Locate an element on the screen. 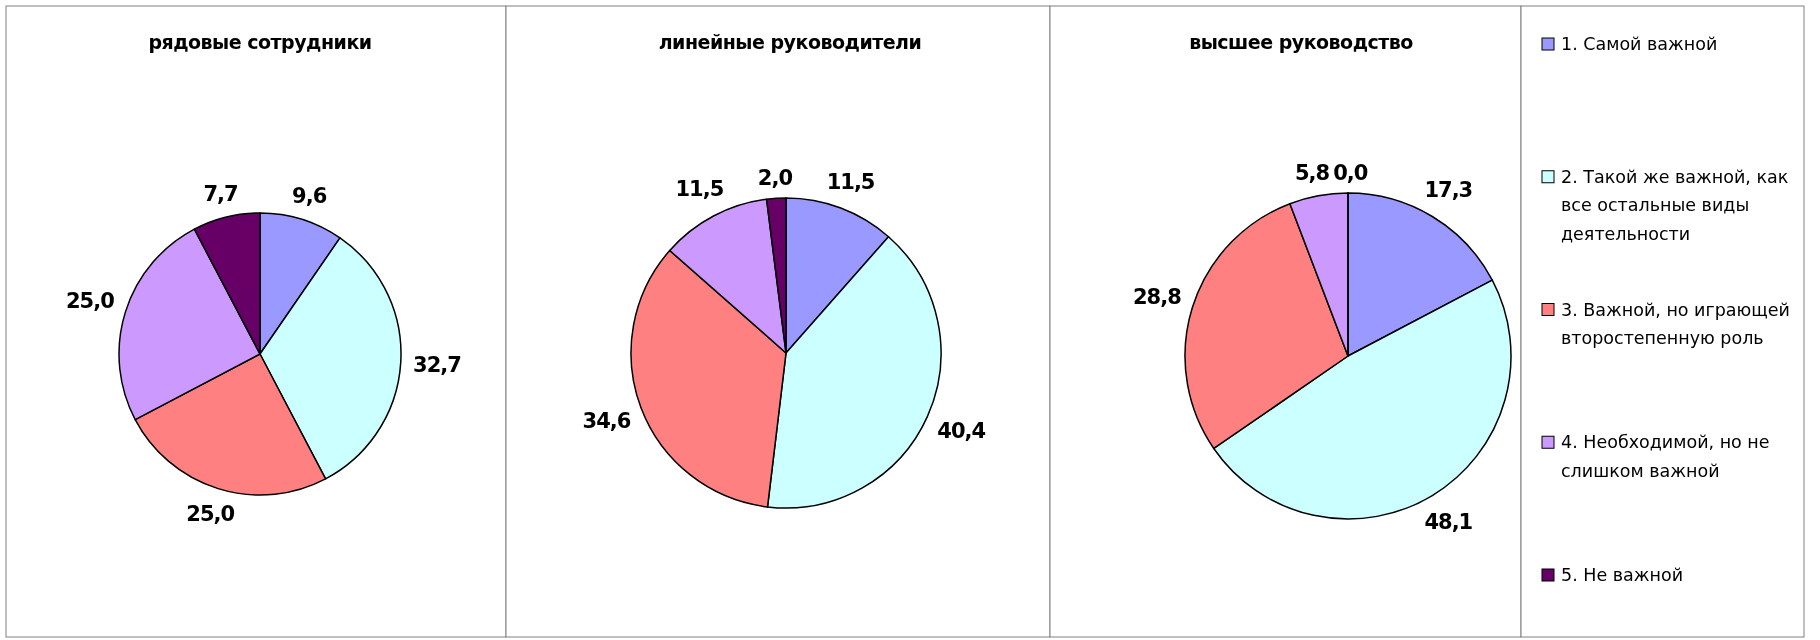  legend-label: 1. Самой важной is located at coordinates (1639, 44).